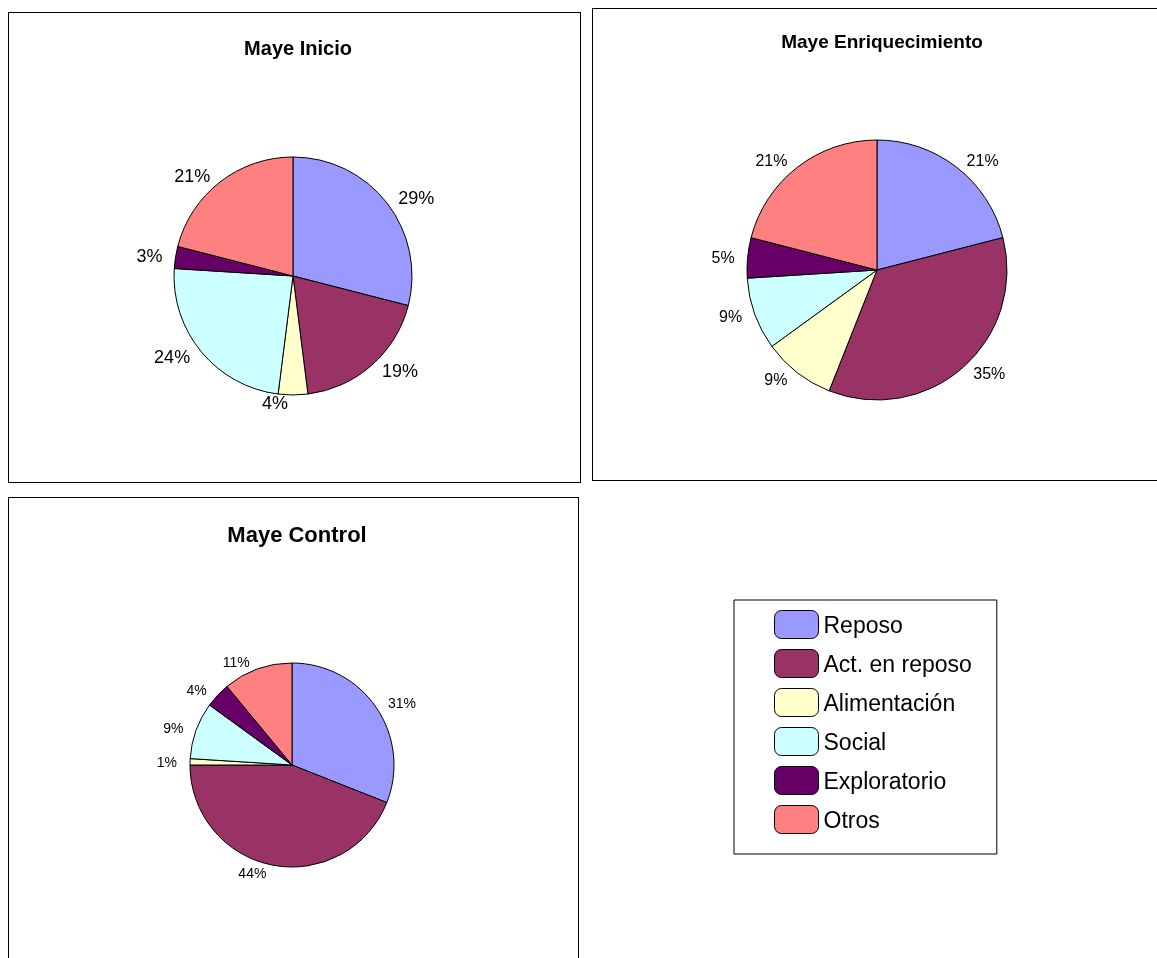 The height and width of the screenshot is (958, 1157). I want to click on data-label: 5%, so click(723, 257).